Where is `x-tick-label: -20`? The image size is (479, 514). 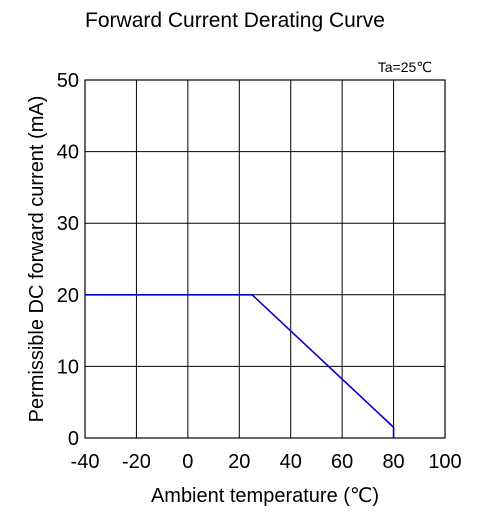
x-tick-label: -20 is located at coordinates (136, 462).